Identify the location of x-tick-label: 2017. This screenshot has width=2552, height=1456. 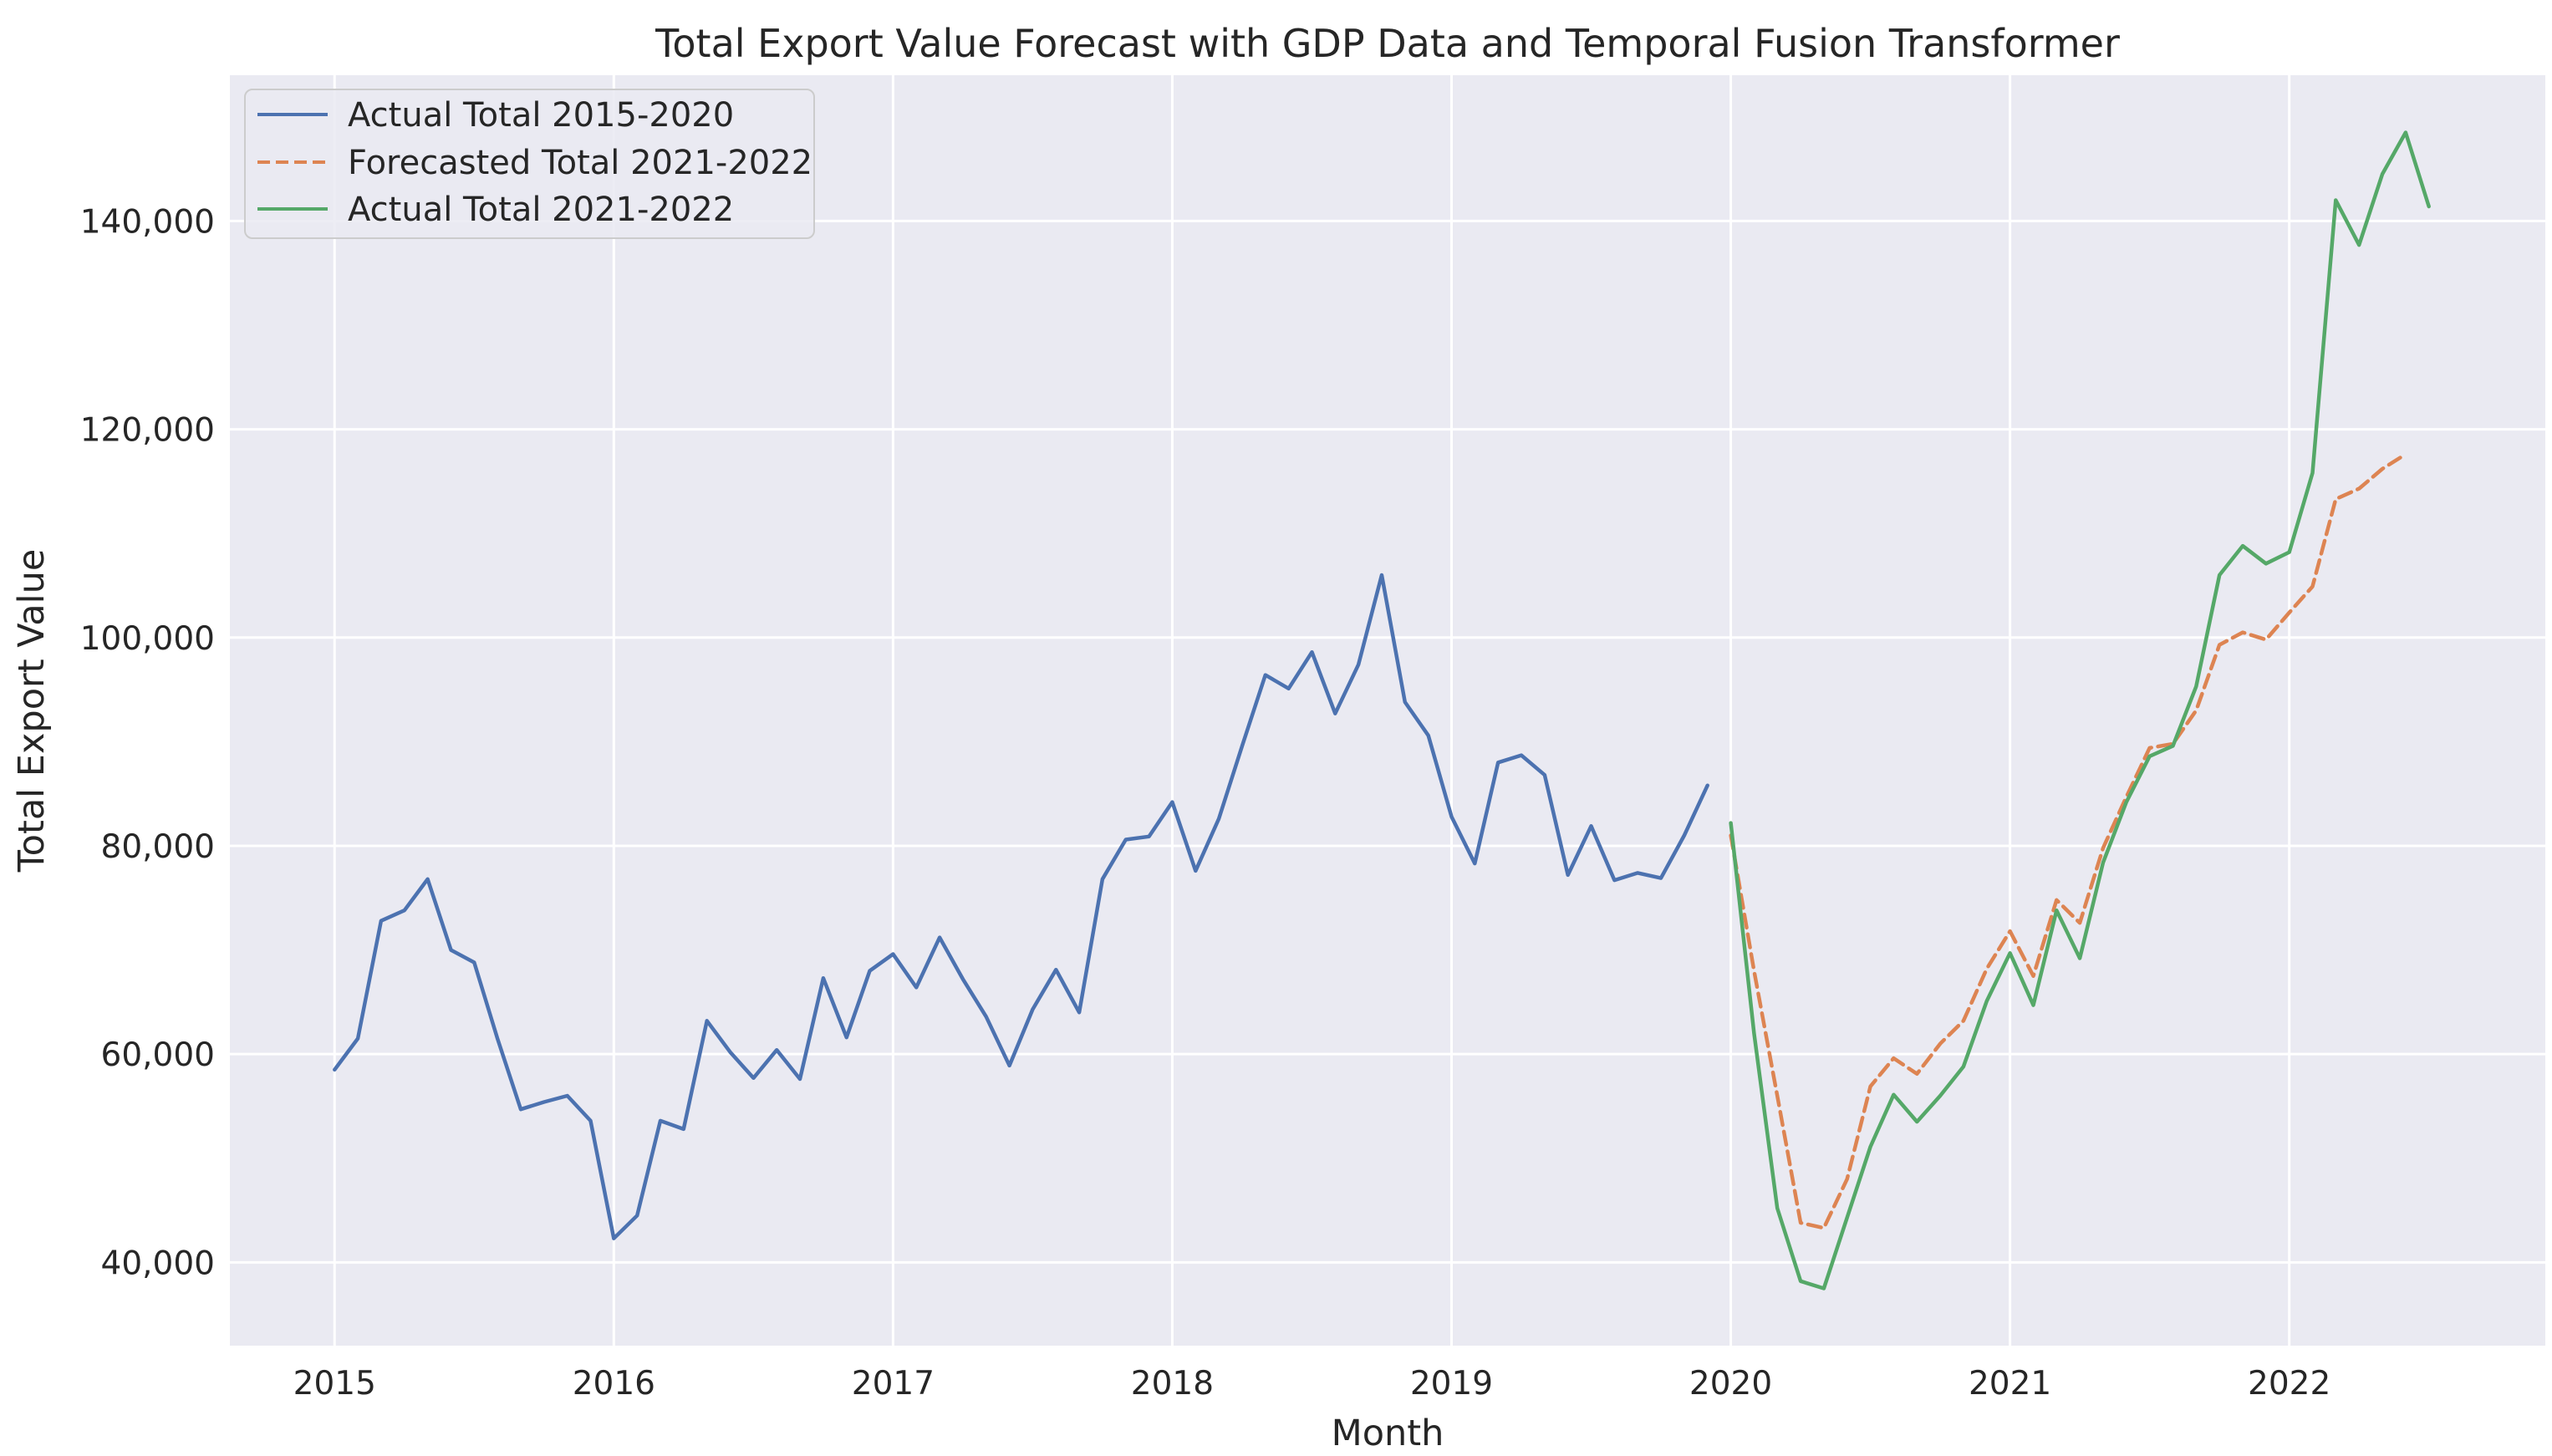
(893, 1384).